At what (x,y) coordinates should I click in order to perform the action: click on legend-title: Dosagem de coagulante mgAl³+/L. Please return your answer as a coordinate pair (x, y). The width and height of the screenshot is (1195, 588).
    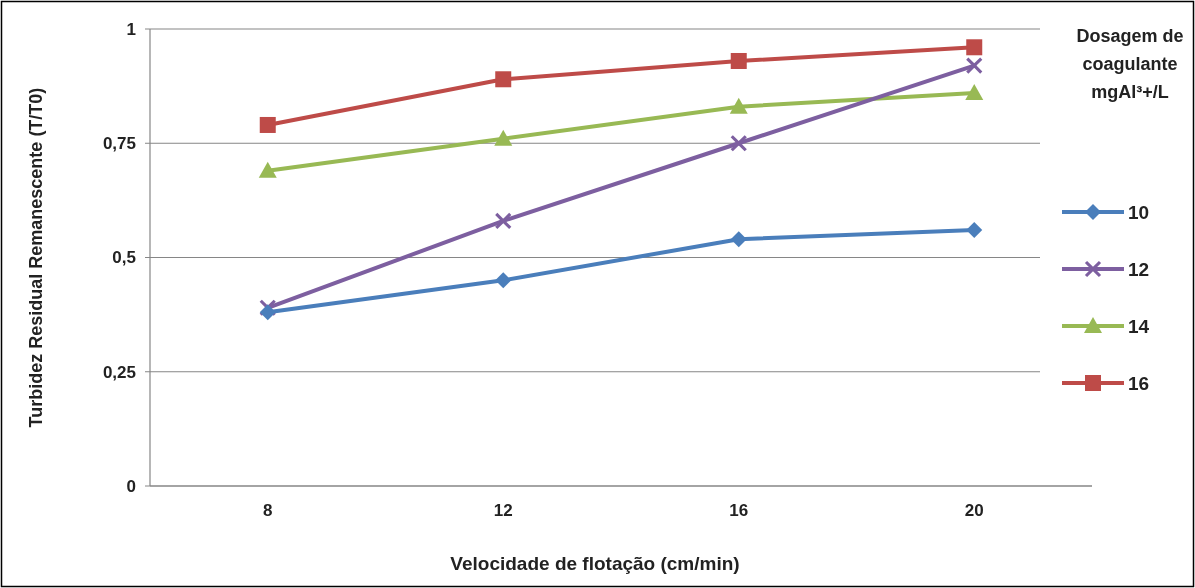
    Looking at the image, I should click on (1130, 64).